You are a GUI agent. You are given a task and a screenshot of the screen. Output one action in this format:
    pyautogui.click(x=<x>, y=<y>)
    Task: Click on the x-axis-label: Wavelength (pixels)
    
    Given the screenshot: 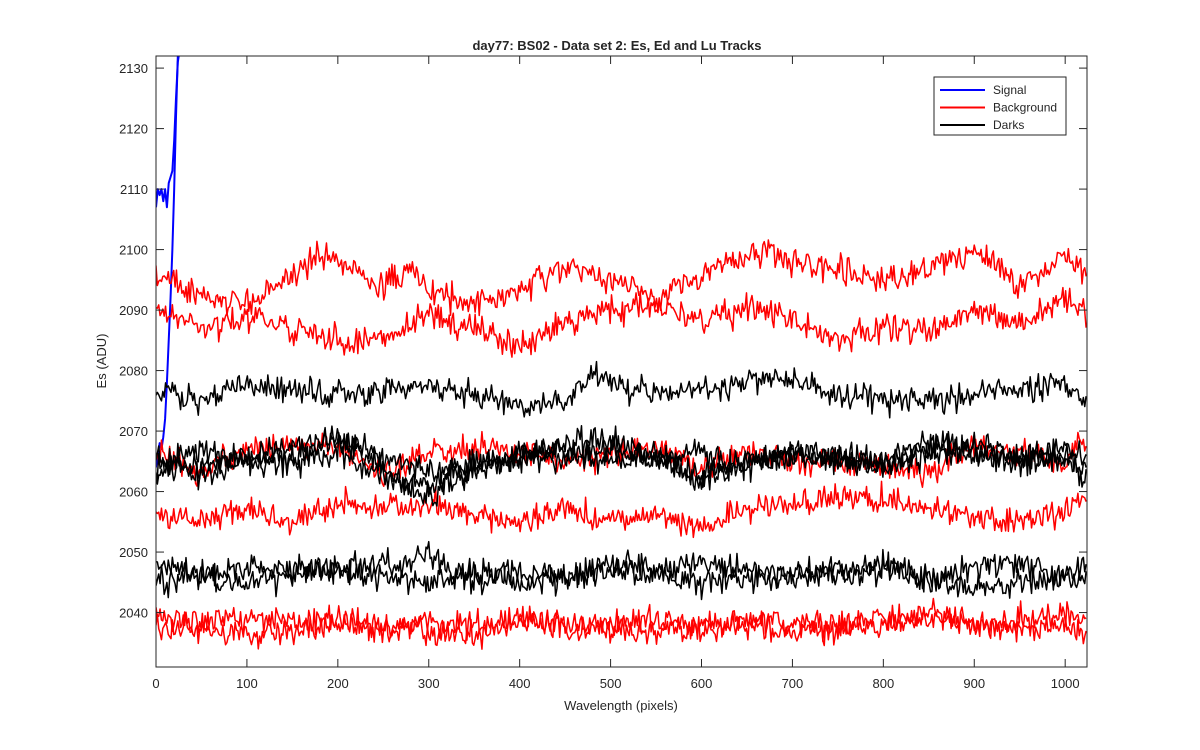 What is the action you would take?
    pyautogui.click(x=621, y=705)
    